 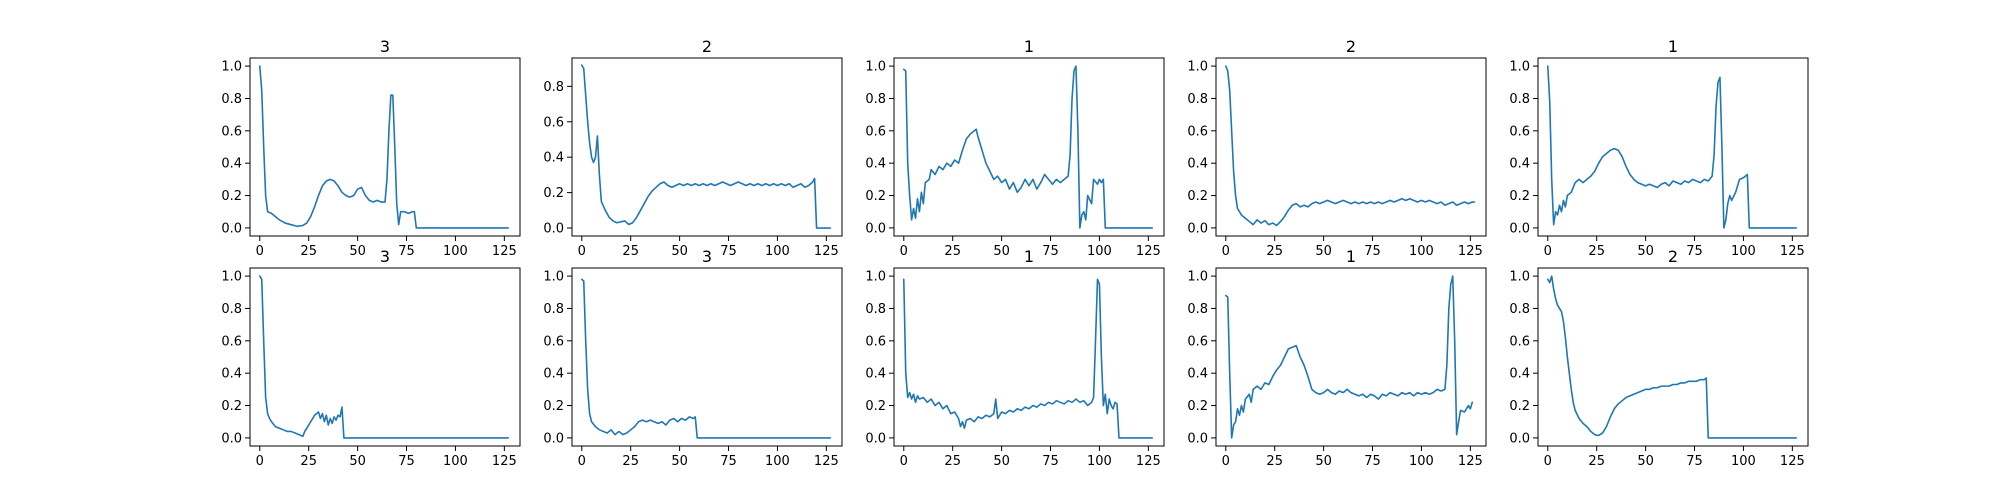 I want to click on chart-panel: 0 25 50 75 100 125 0.0 0.2 0.4 0.6 0.8 1.0 2, so click(x=1659, y=358).